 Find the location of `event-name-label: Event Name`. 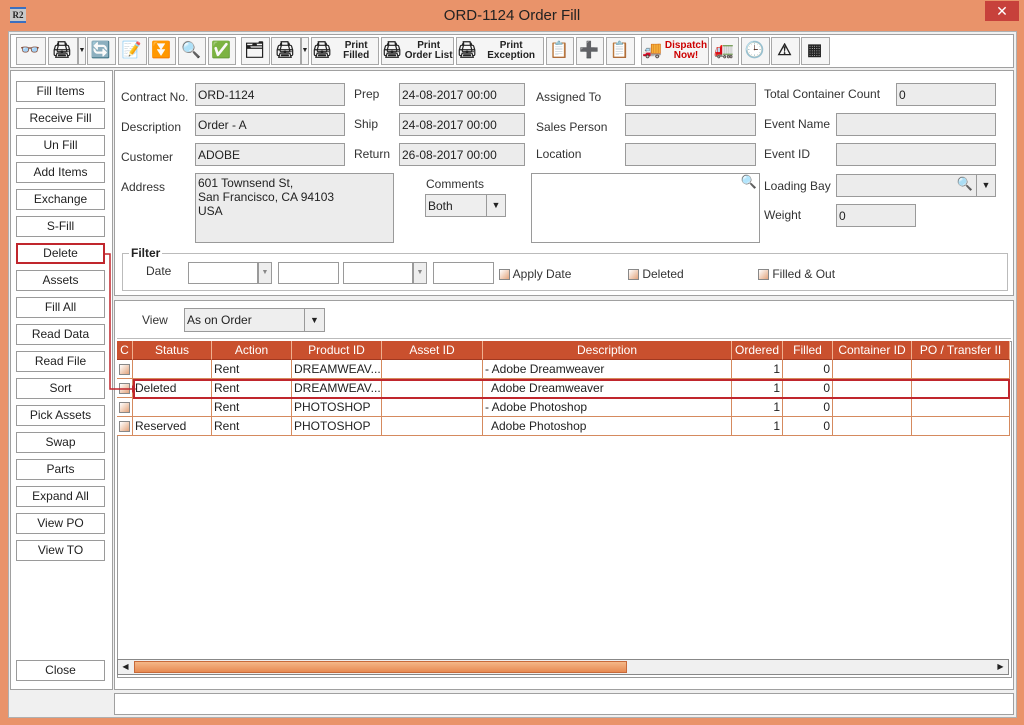

event-name-label: Event Name is located at coordinates (797, 124).